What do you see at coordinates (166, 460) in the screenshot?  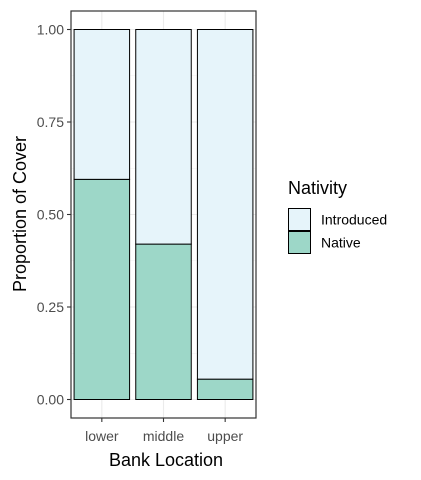 I see `x-axis-title: Bank Location` at bounding box center [166, 460].